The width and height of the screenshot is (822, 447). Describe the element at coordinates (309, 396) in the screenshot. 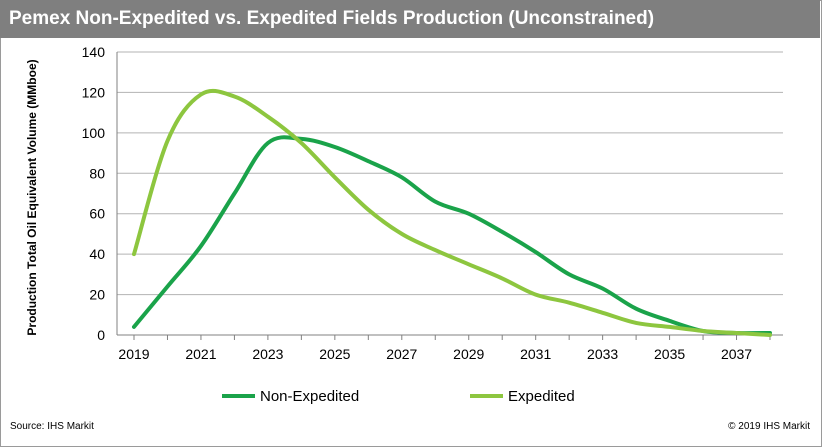

I see `legend-label: Non-Expedited` at that location.